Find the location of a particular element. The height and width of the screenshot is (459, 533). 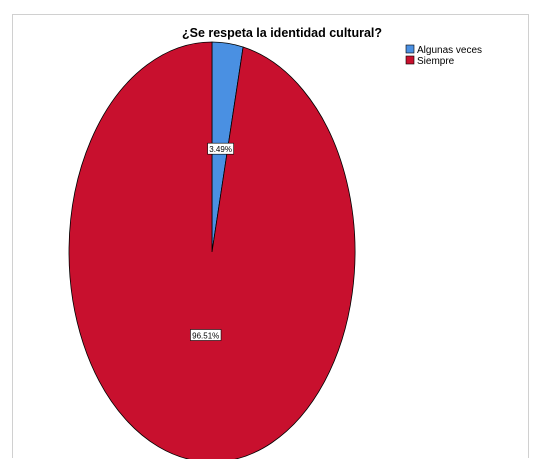

data-label-1: 96.51% is located at coordinates (206, 335).